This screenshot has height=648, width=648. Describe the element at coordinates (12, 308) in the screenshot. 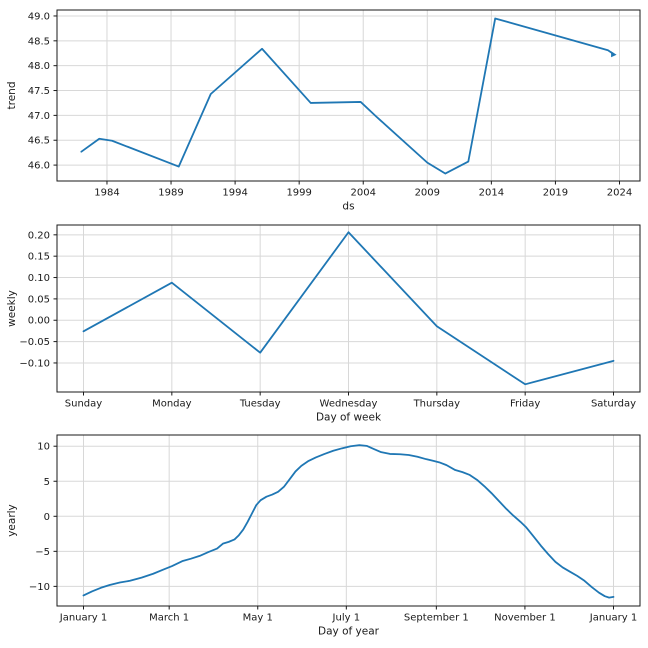

I see `y-axis-label: weekly` at that location.